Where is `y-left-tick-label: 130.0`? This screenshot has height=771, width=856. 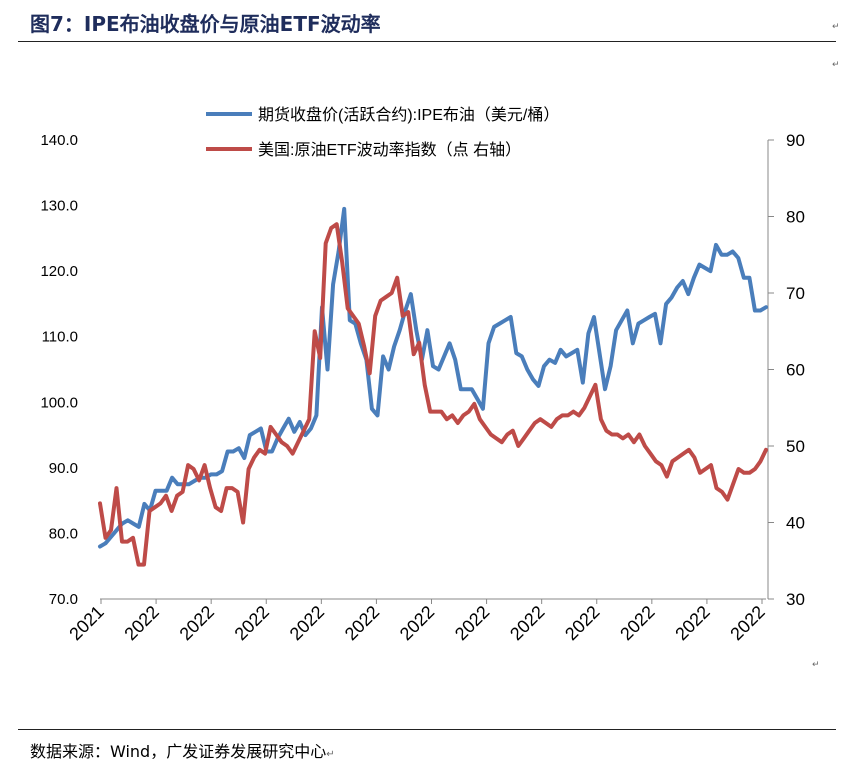
y-left-tick-label: 130.0 is located at coordinates (59, 206).